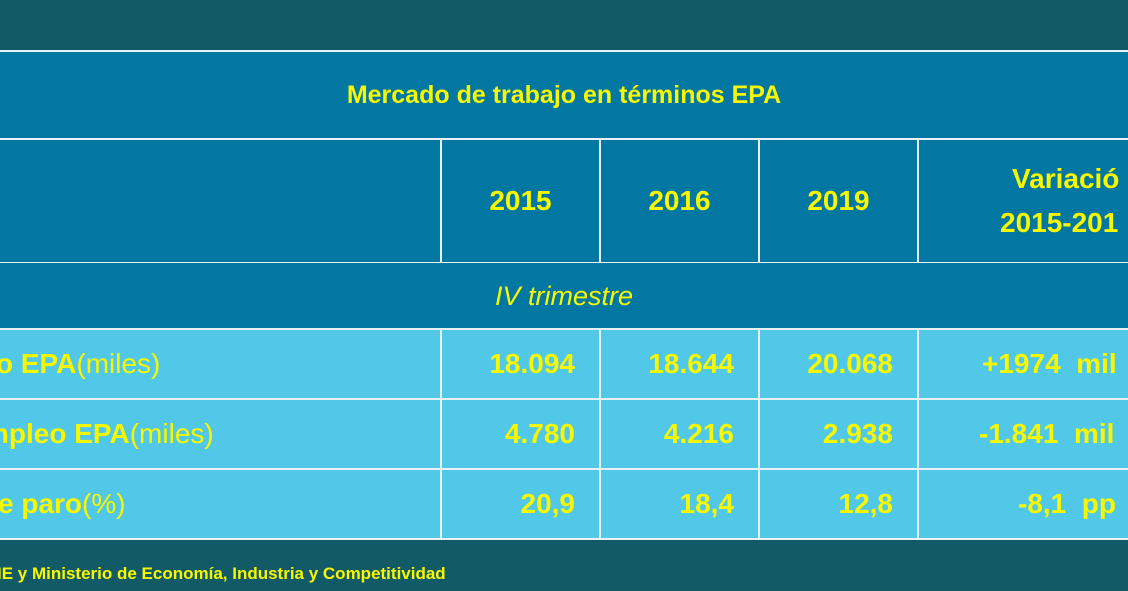 The width and height of the screenshot is (1128, 591). I want to click on value-2019: 12,8, so click(866, 503).